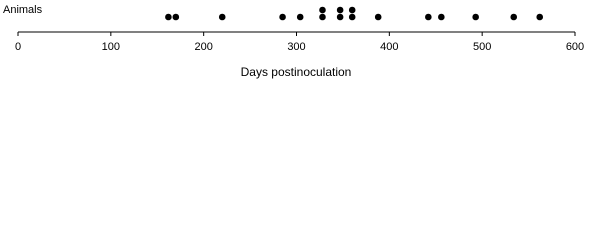 This screenshot has height=240, width=600. What do you see at coordinates (296, 47) in the screenshot?
I see `x-tick-label: 300` at bounding box center [296, 47].